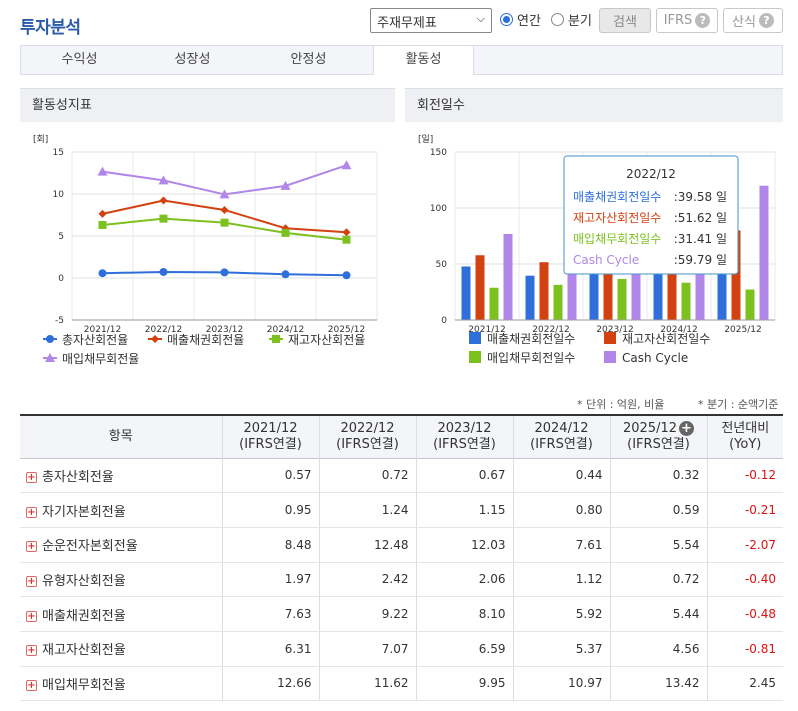 The image size is (798, 711). What do you see at coordinates (423, 60) in the screenshot?
I see `tab-activity: 활동성` at bounding box center [423, 60].